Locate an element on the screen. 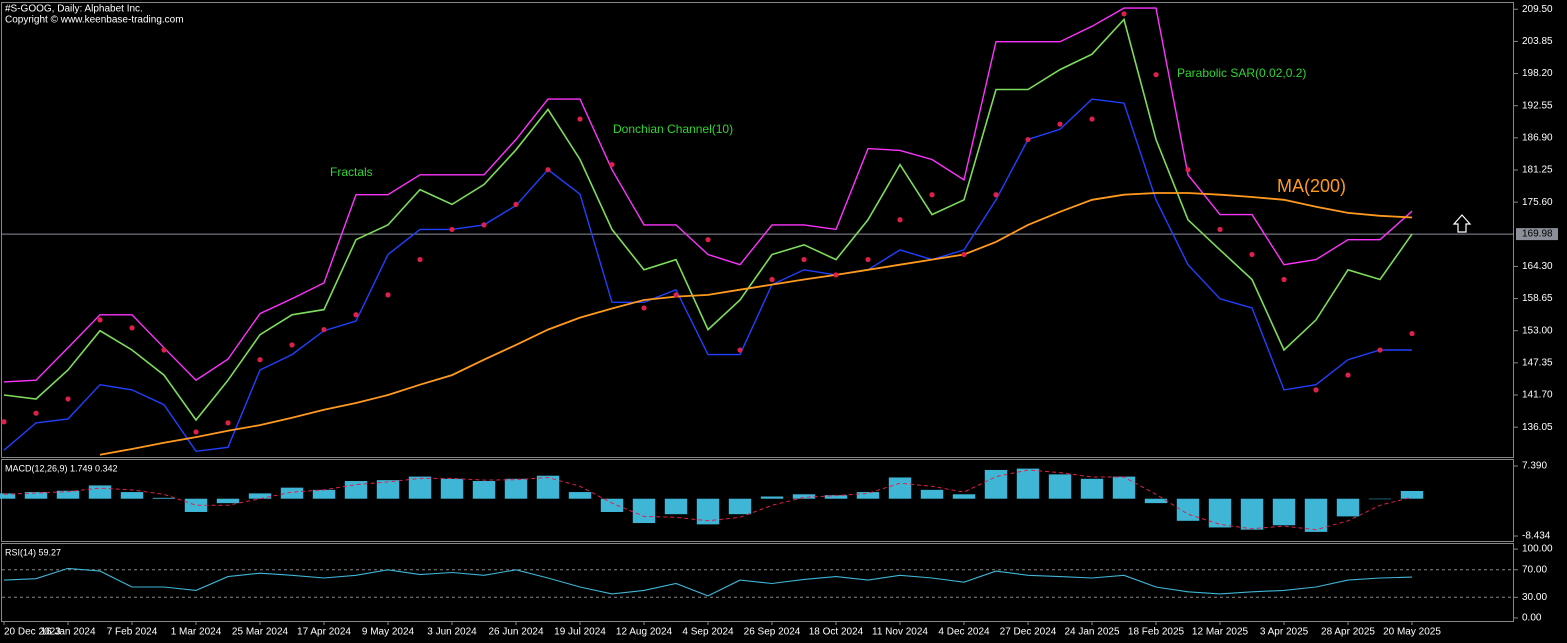 The image size is (1567, 643). ma-label: MA(200) is located at coordinates (1311, 186).